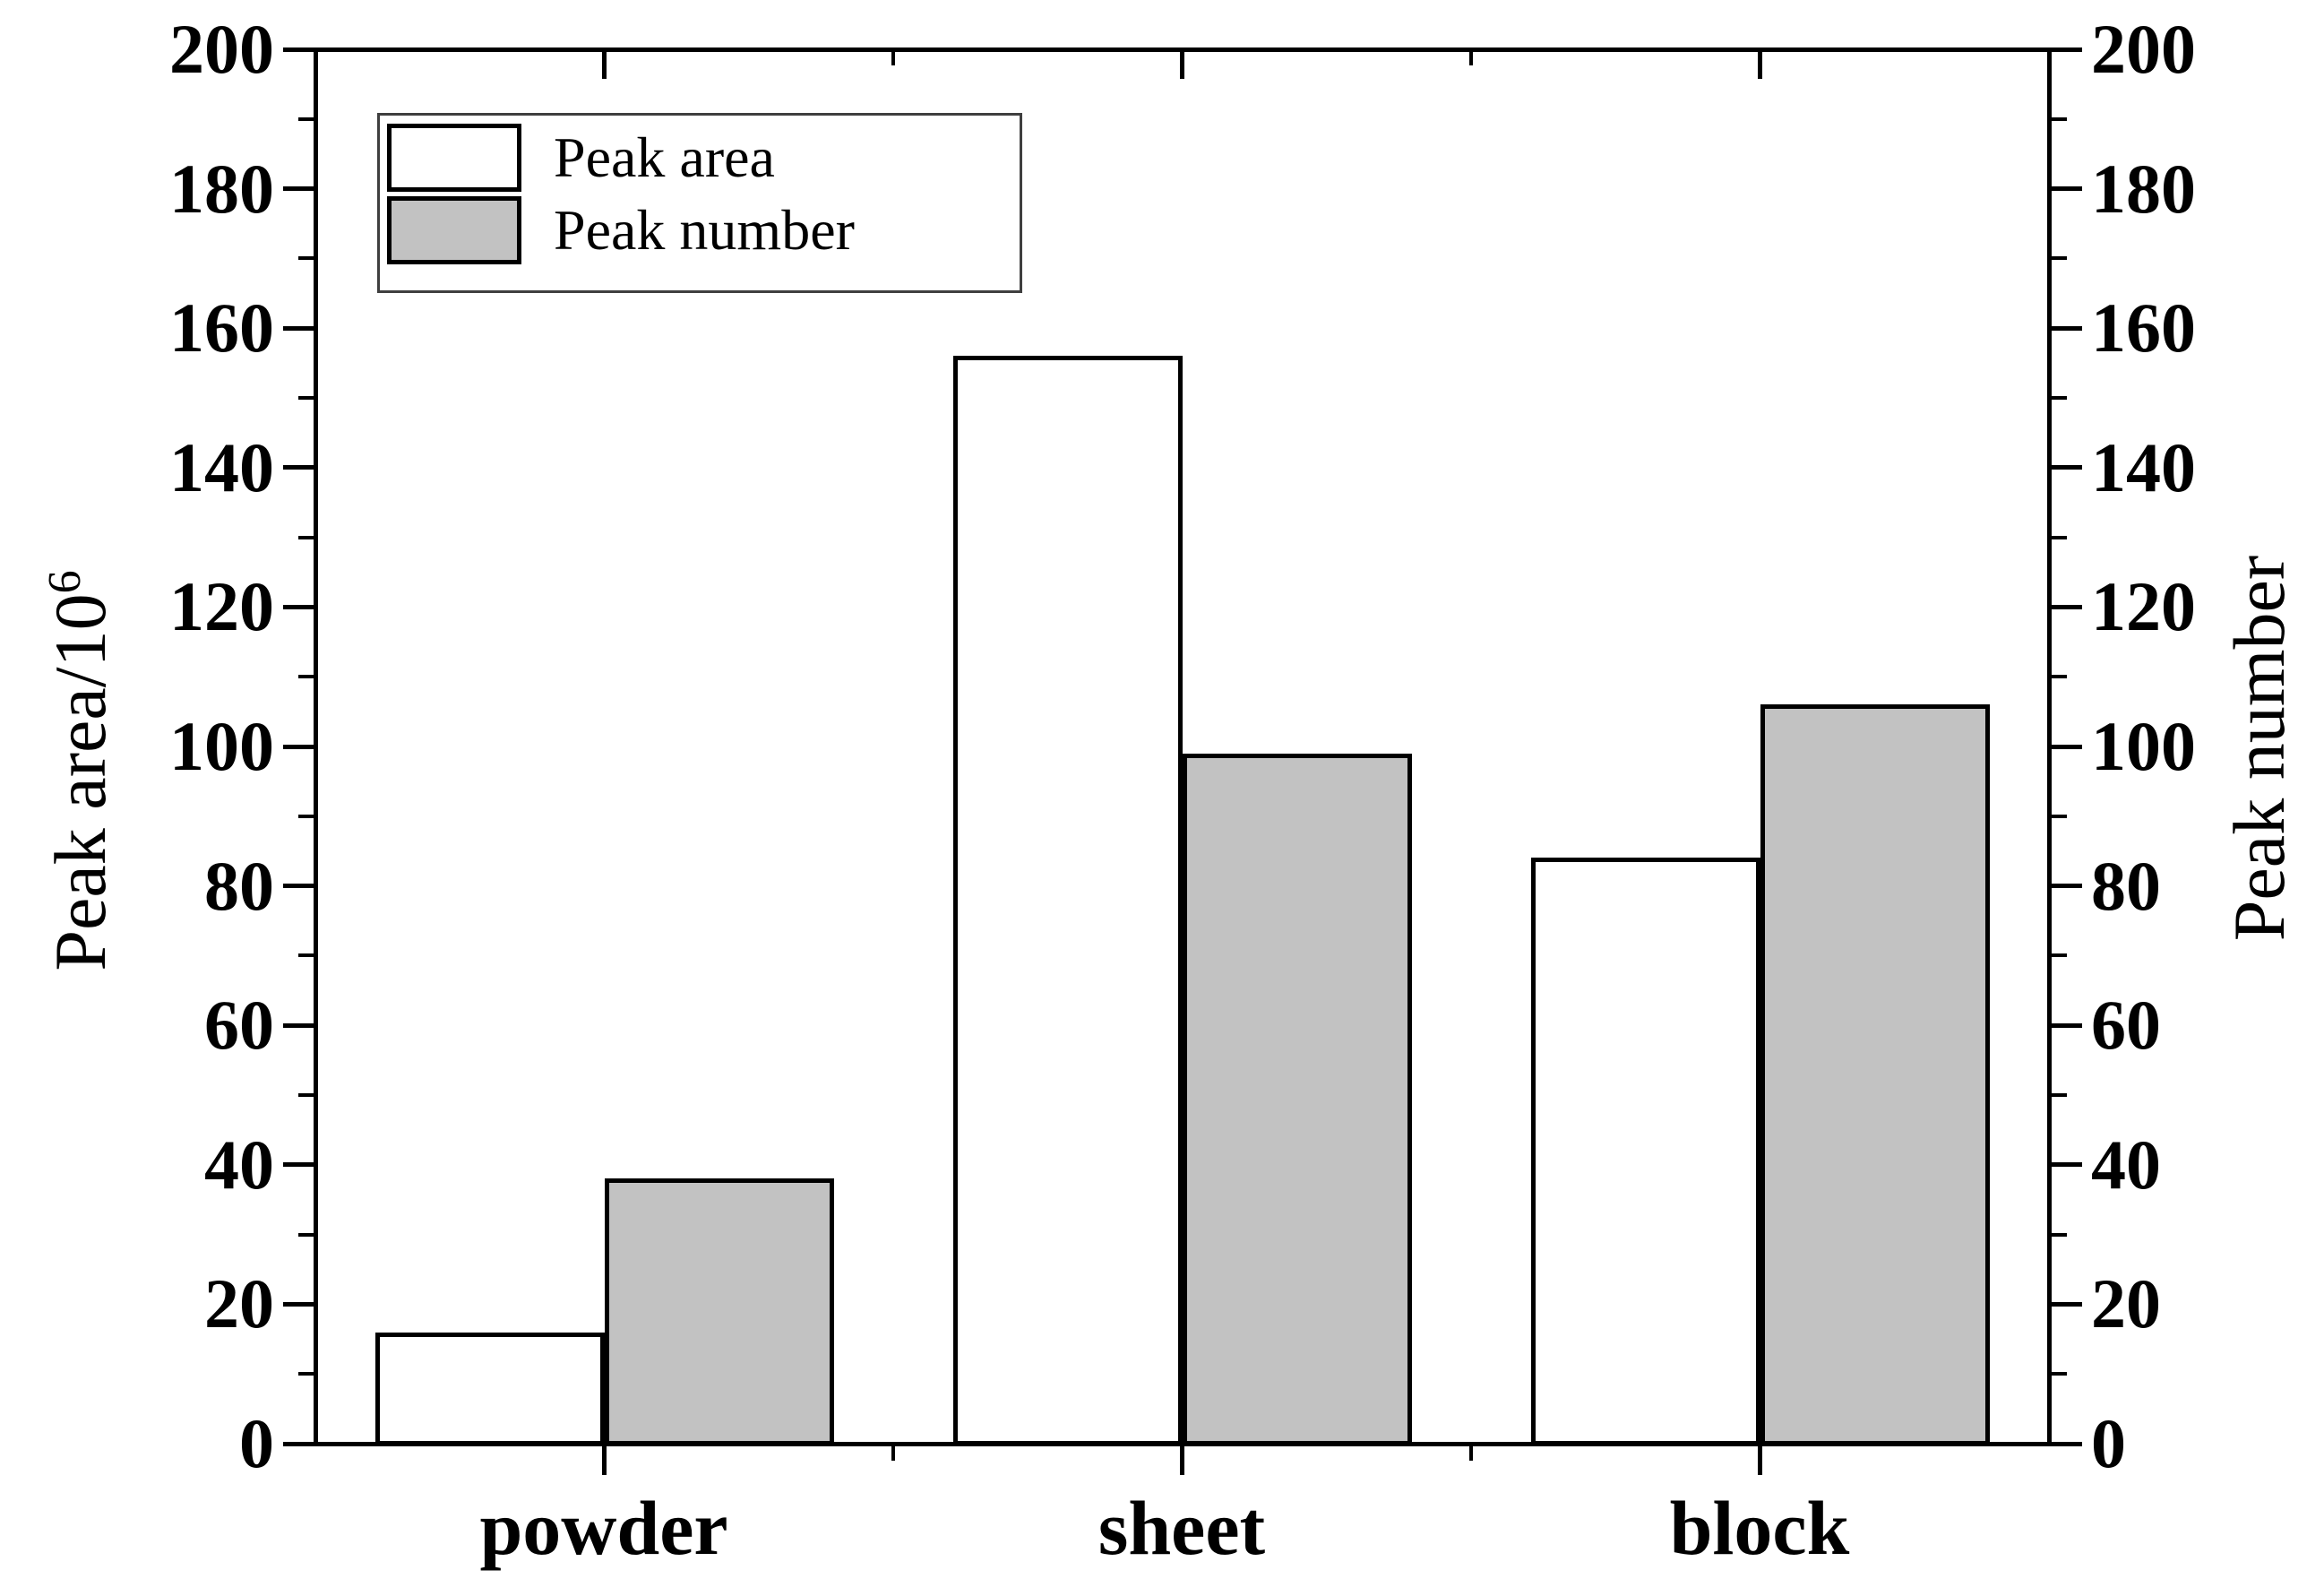 Image resolution: width=2324 pixels, height=1596 pixels. What do you see at coordinates (704, 230) in the screenshot?
I see `legend-label-peak-number: Peak number` at bounding box center [704, 230].